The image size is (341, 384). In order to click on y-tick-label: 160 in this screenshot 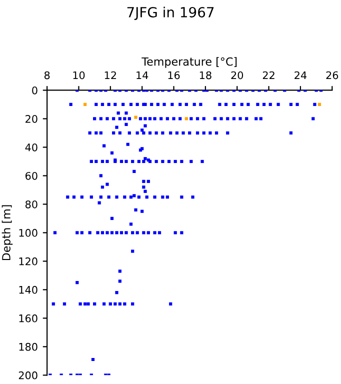, I will do `click(28, 318)`.